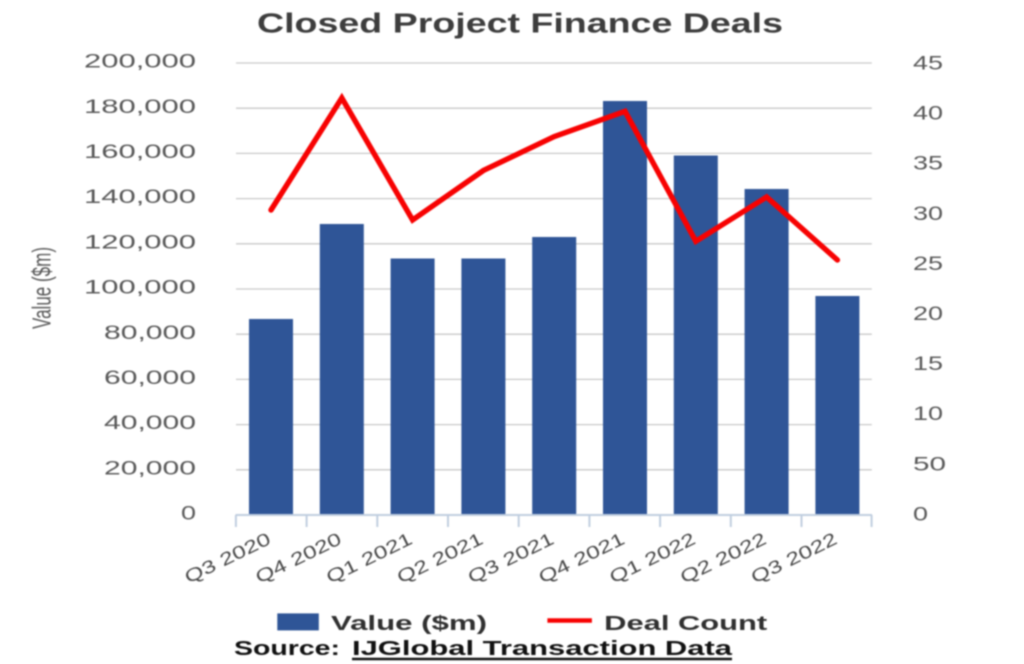 This screenshot has height=664, width=1024. I want to click on svg-text: 45, so click(928, 64).